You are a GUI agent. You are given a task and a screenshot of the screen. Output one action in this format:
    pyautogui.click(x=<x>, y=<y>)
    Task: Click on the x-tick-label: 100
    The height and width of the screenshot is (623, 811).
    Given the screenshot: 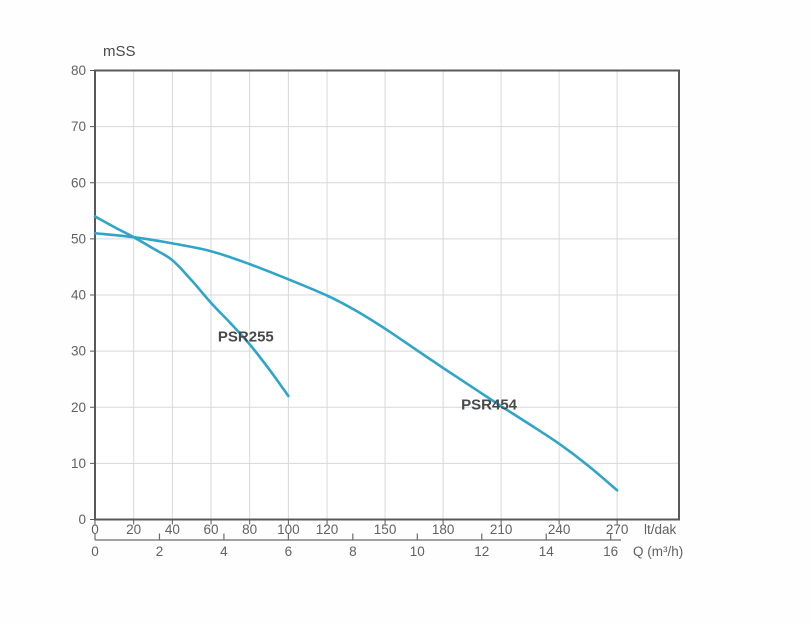 What is the action you would take?
    pyautogui.click(x=288, y=529)
    